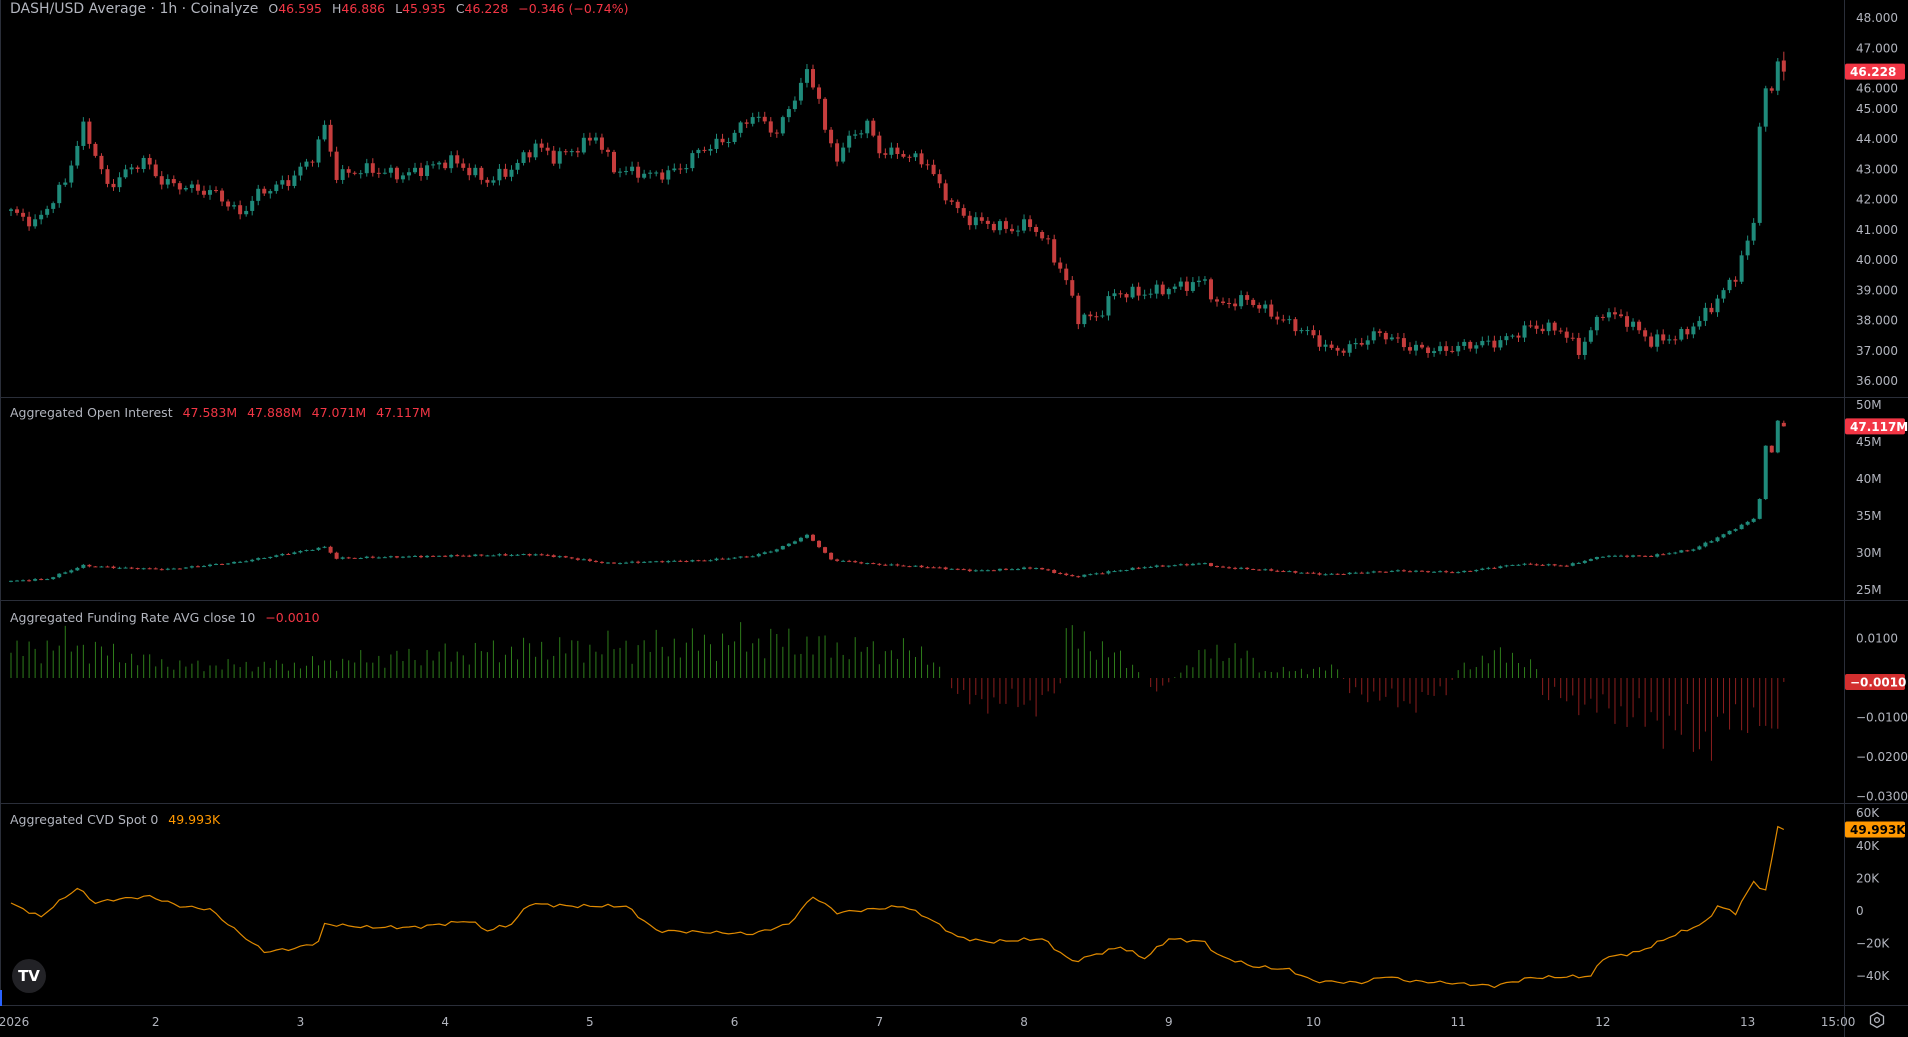 The image size is (1908, 1037). Describe the element at coordinates (1169, 1022) in the screenshot. I see `time-axis-label: 9` at that location.